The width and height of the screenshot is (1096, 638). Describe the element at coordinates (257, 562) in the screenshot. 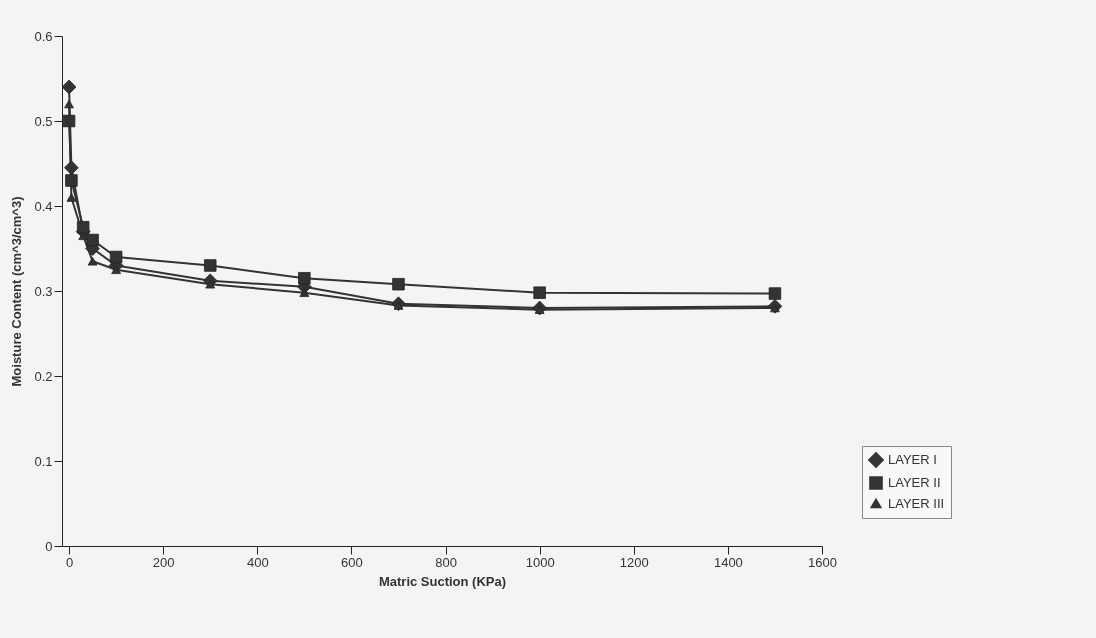

I see `x-tick-label: 400` at that location.